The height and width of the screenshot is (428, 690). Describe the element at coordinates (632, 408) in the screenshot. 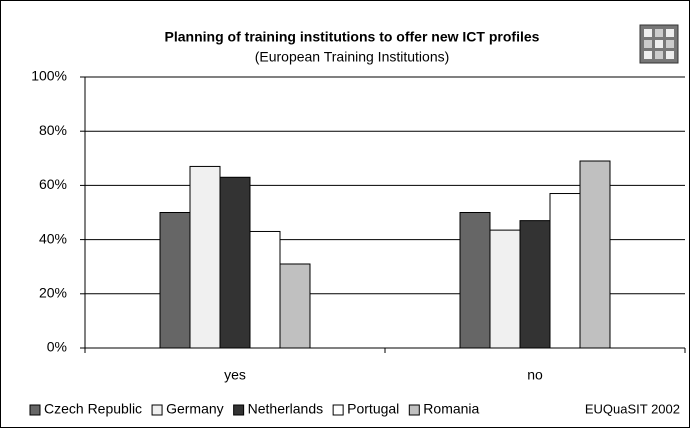

I see `source-note: EUQuaSIT 2002` at that location.